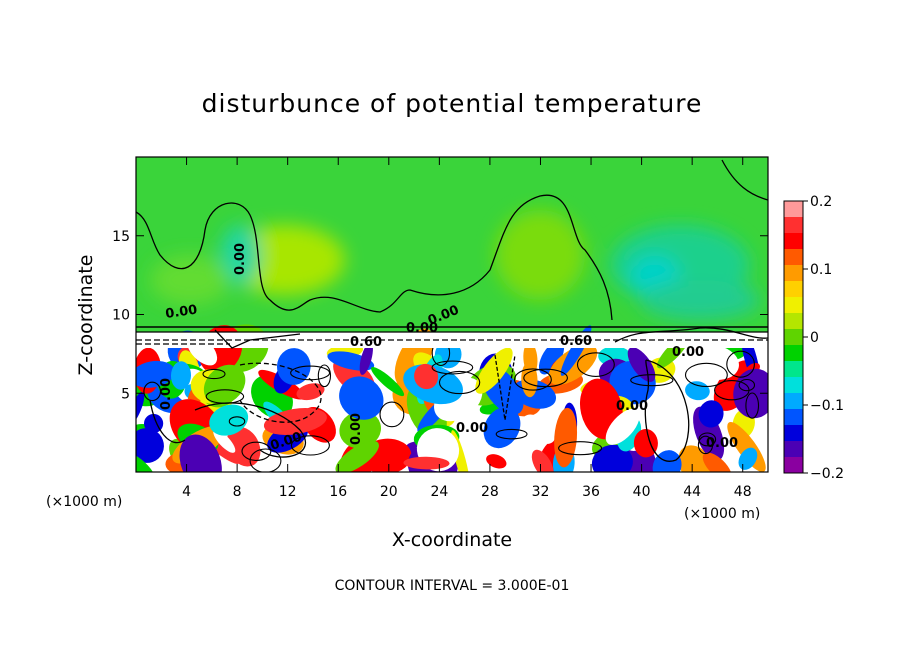  I want to click on contour-interval-note: CONTOUR INTERVAL = 3.000E-01, so click(452, 586).